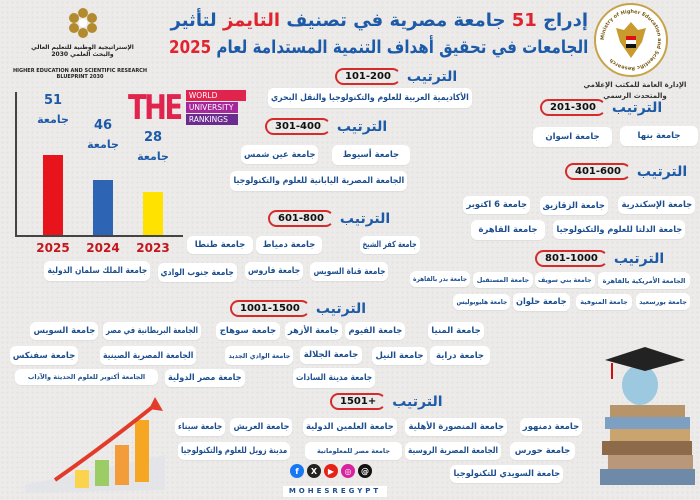 The width and height of the screenshot is (700, 500). Describe the element at coordinates (153, 248) in the screenshot. I see `x-tick-label: 2023` at that location.